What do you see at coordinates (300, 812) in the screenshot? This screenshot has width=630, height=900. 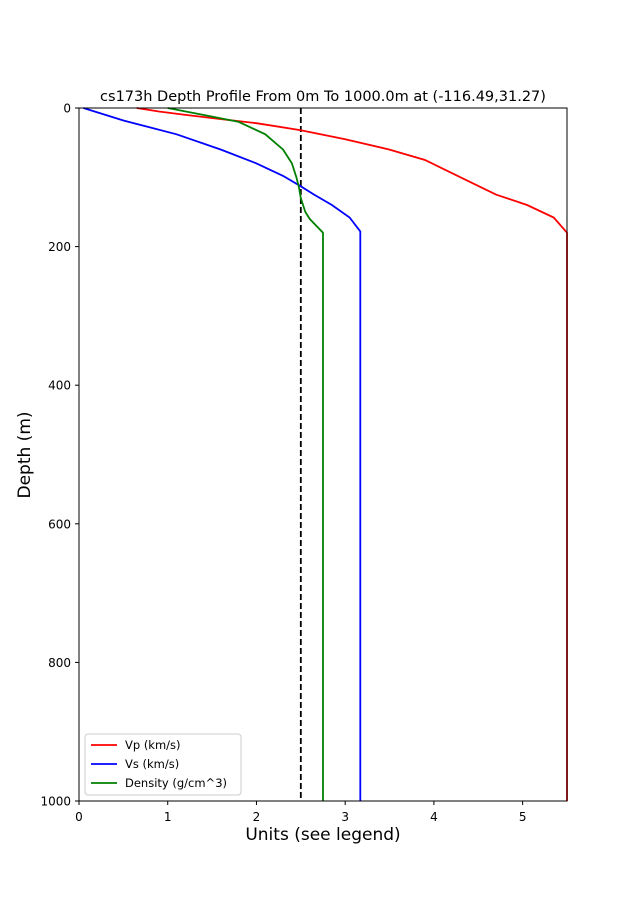 I see `x-axis: 0 1 2 3 4 5` at bounding box center [300, 812].